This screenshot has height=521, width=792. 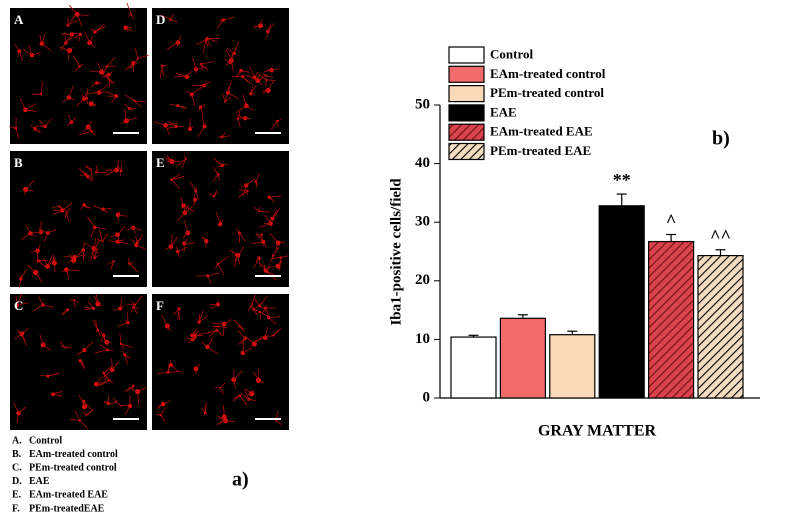 I want to click on caption-text: Control, so click(x=45, y=440).